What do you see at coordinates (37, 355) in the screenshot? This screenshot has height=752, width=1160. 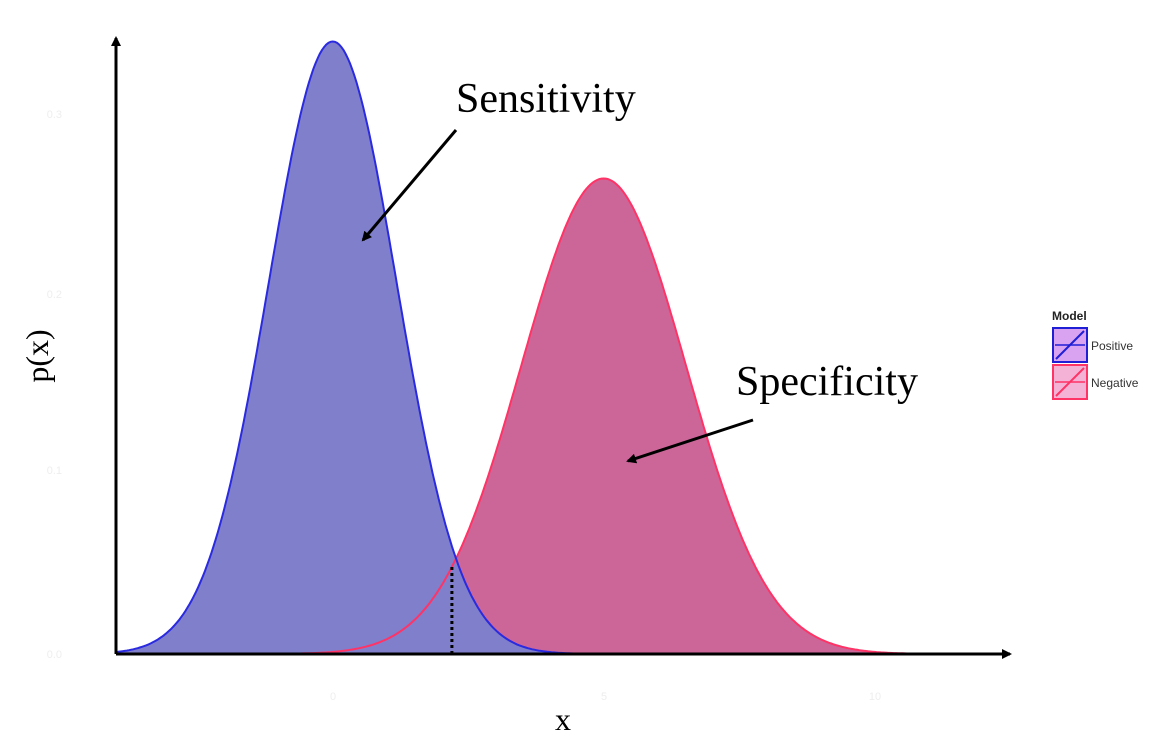 I see `y-axis-title: p(x)` at bounding box center [37, 355].